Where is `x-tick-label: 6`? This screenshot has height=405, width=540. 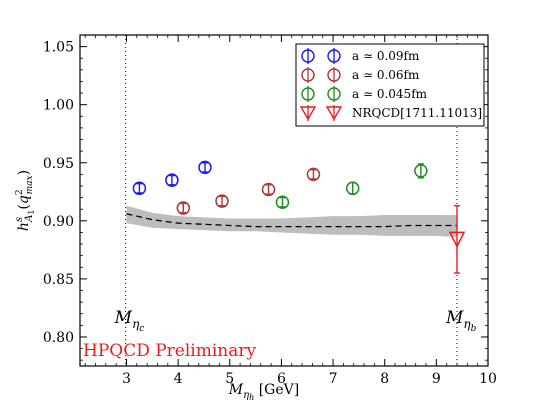
x-tick-label: 6 is located at coordinates (281, 379).